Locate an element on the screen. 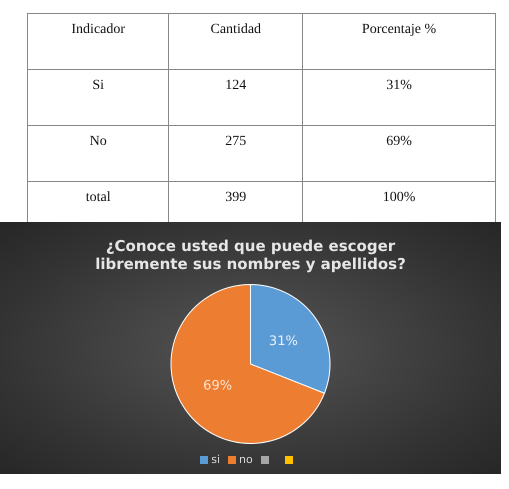  text: No is located at coordinates (98, 154).